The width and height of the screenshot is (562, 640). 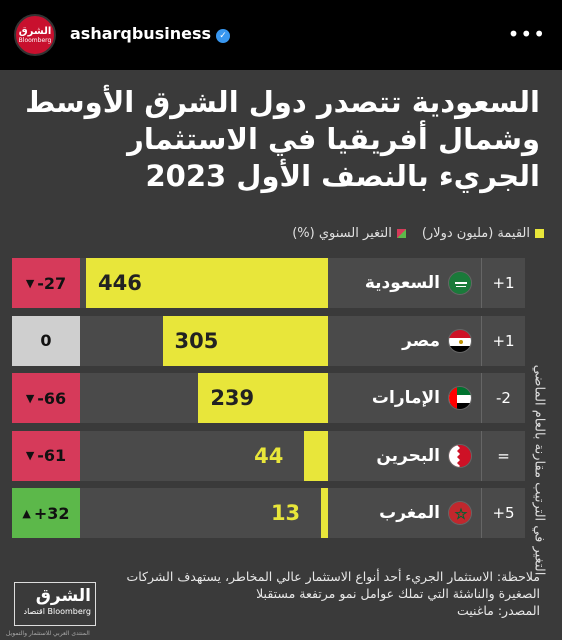 What do you see at coordinates (460, 398) in the screenshot?
I see `uae-flag-icon` at bounding box center [460, 398].